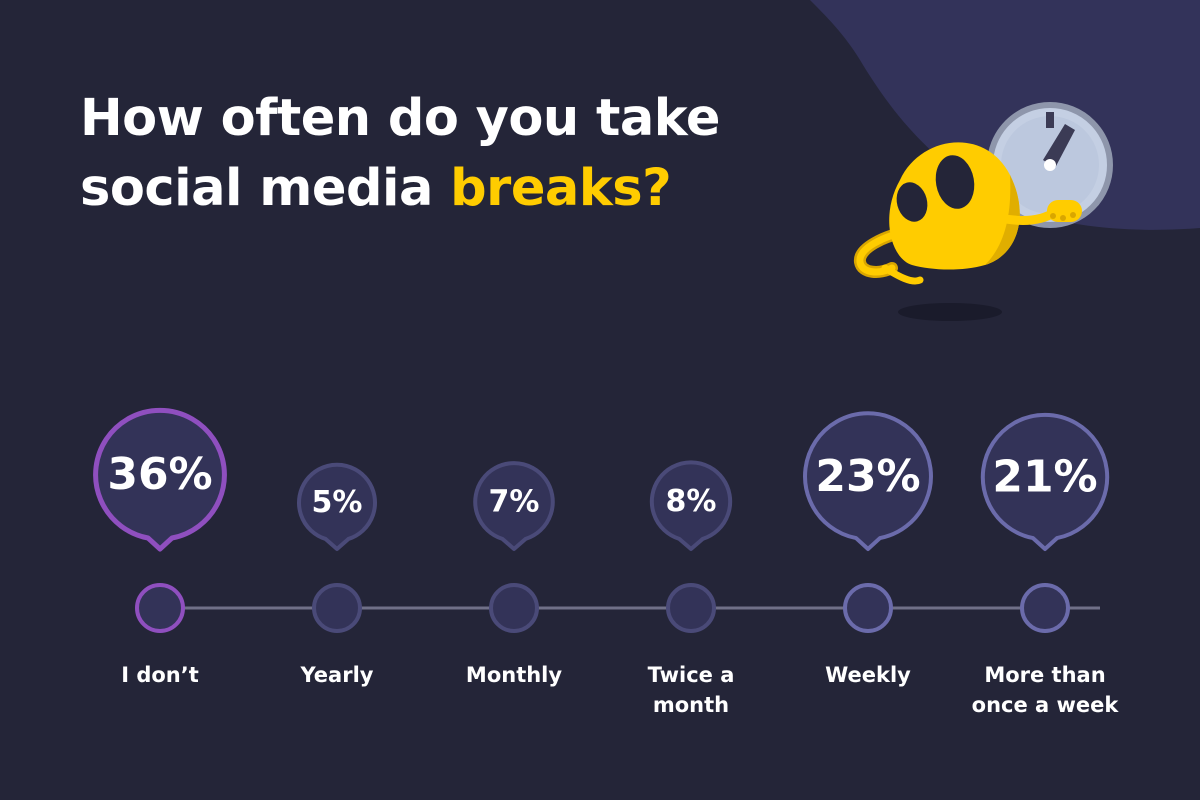  I want to click on yellow-ghost-mascot, so click(968, 213).